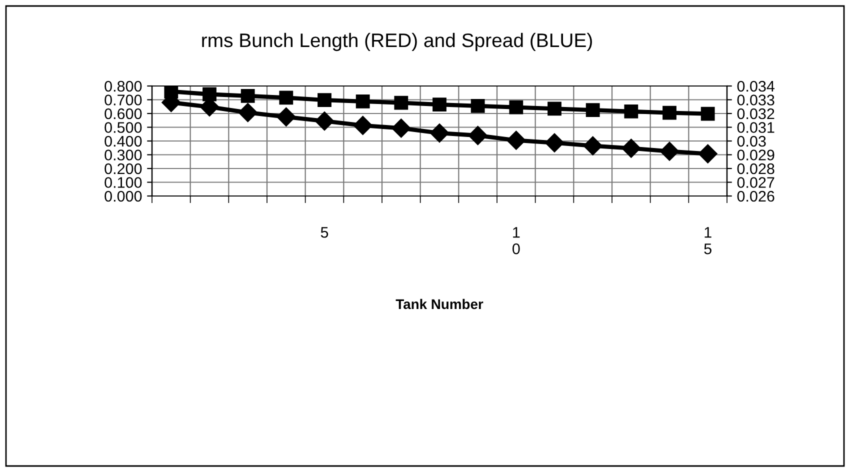 This screenshot has height=472, width=850. What do you see at coordinates (516, 240) in the screenshot?
I see `x-tick-label: 10` at bounding box center [516, 240].